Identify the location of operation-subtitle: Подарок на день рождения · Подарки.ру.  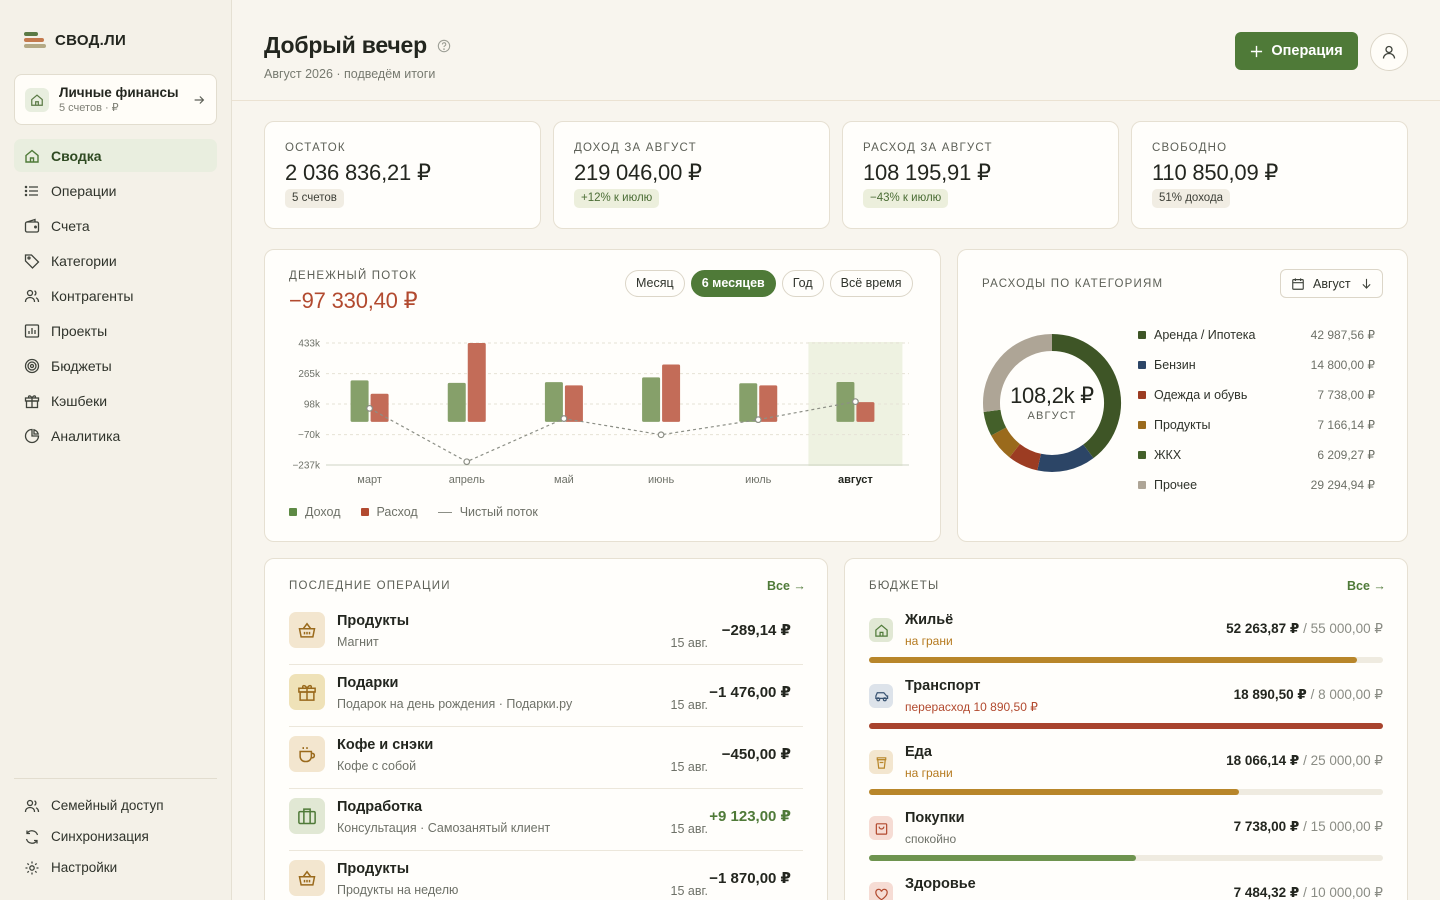
(455, 704).